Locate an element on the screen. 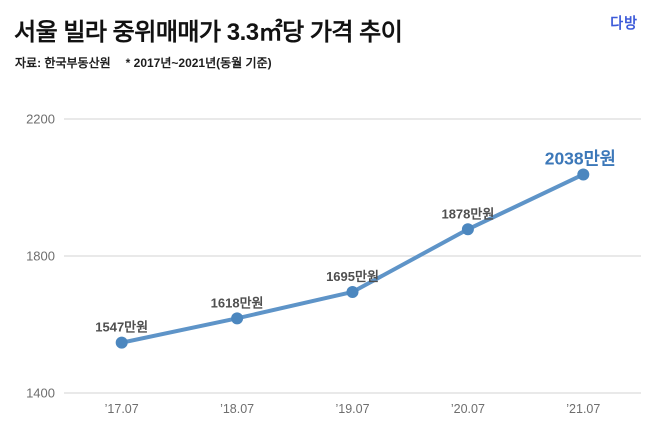  x-tick-label: ’21.07 is located at coordinates (583, 409).